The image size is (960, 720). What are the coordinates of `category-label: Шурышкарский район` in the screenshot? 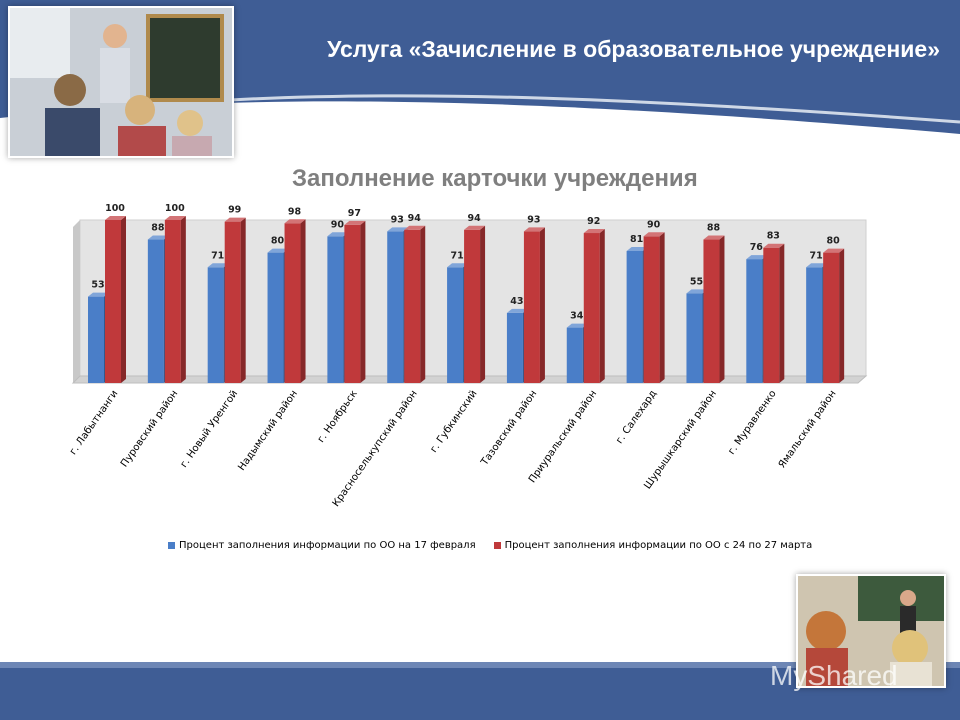 It's located at (680, 439).